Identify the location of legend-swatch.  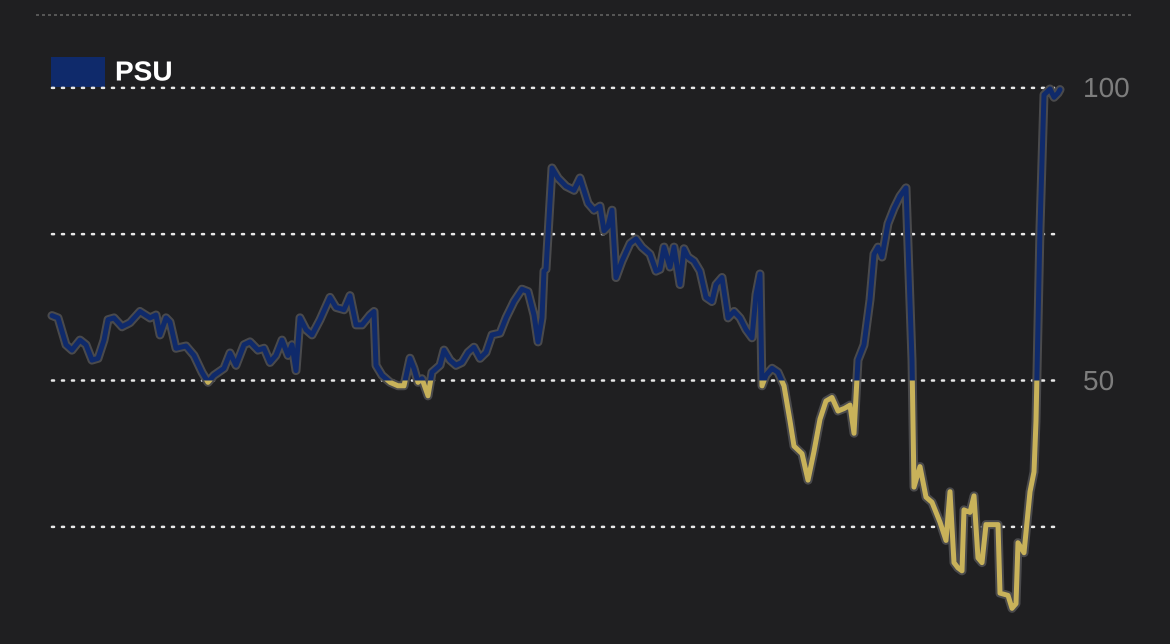
(78, 72).